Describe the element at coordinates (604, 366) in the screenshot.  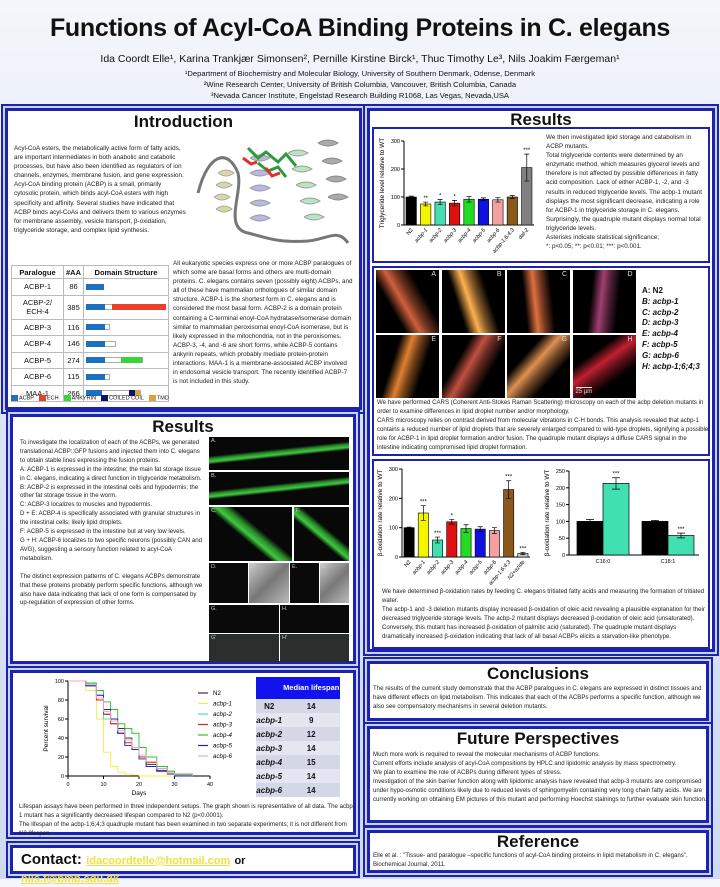
I see `cars-micrograph-h: H 25 µm` at that location.